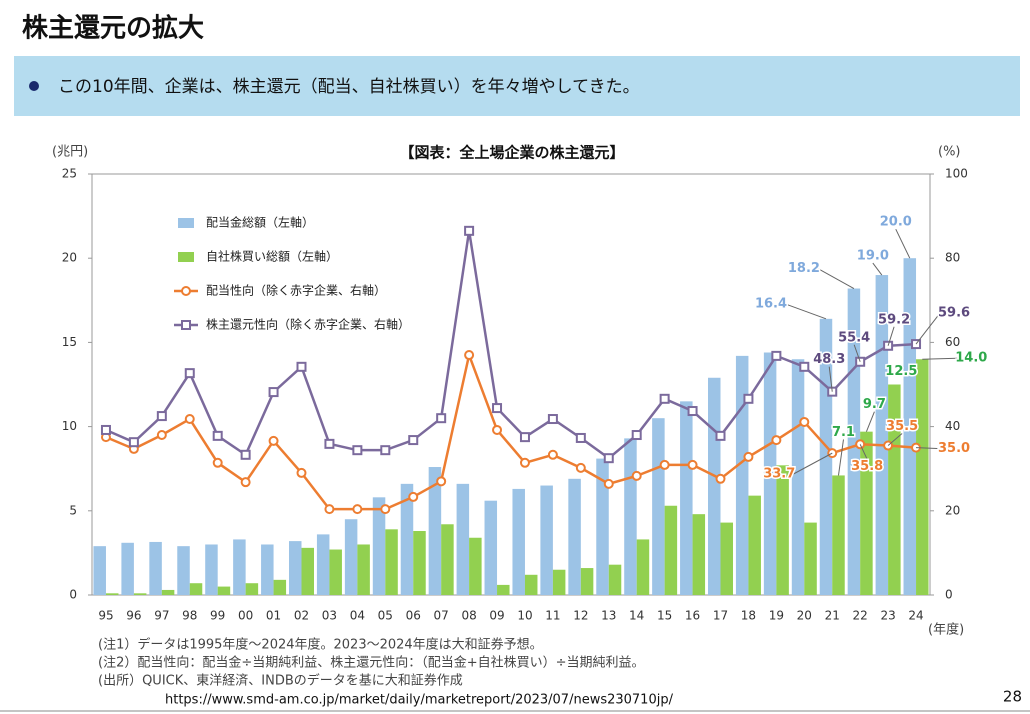 The width and height of the screenshot is (1030, 714). Describe the element at coordinates (186, 257) in the screenshot. I see `legend-swatch` at that location.